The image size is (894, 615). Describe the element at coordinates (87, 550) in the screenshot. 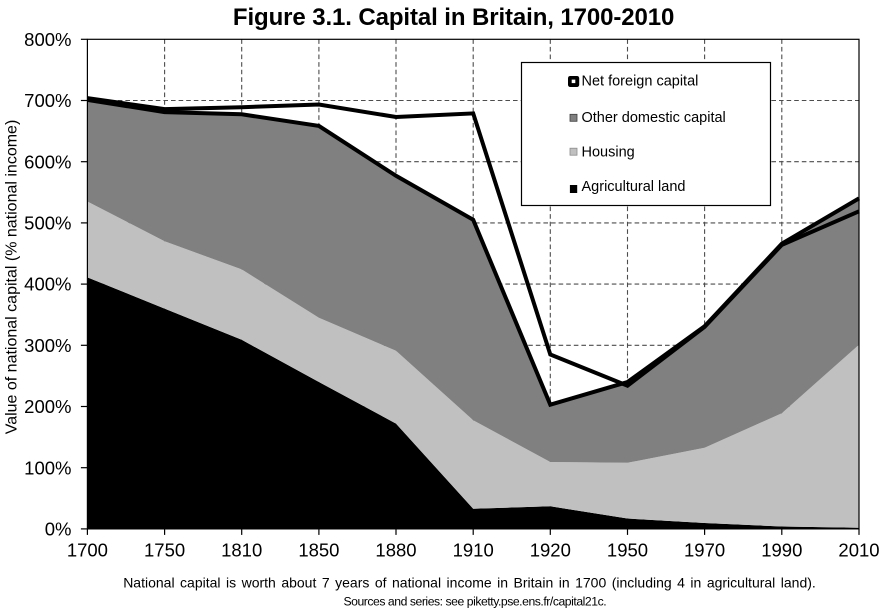

I see `svg-text: 1700` at that location.